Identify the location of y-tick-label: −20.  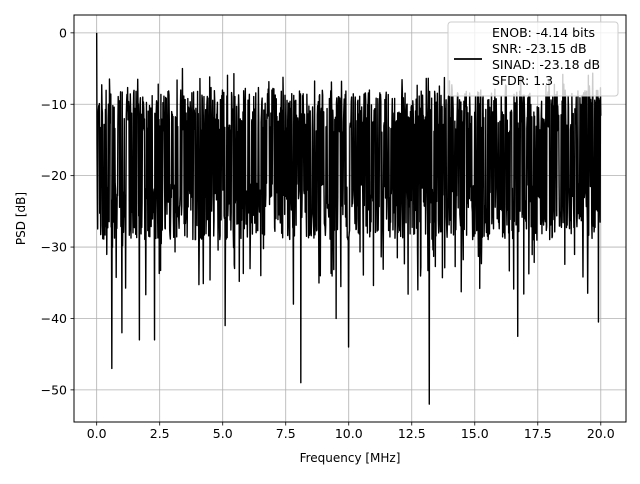
(54, 175).